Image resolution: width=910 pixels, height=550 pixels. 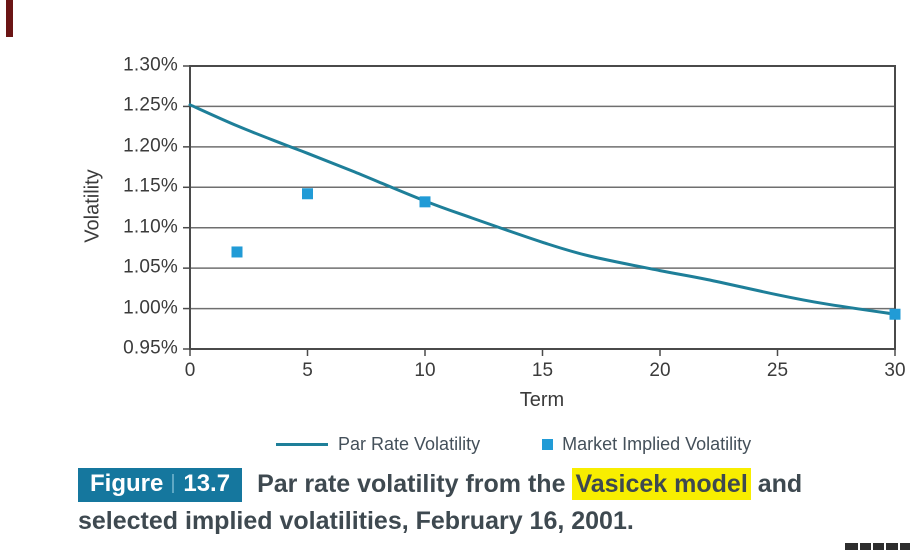 I want to click on legend-item-market-implied-volatility: Market Implied Volatility, so click(x=646, y=444).